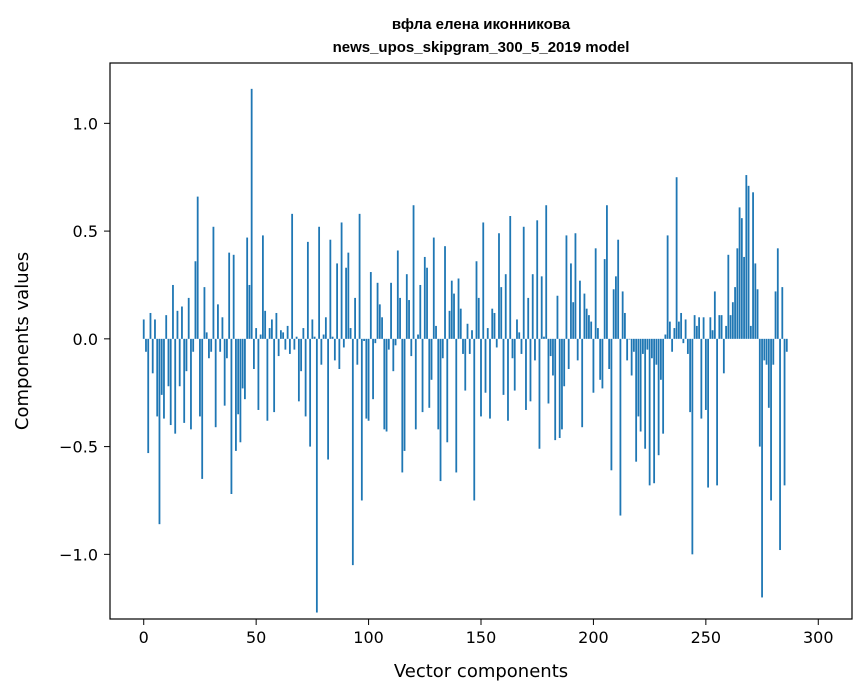 The width and height of the screenshot is (867, 696). What do you see at coordinates (22, 341) in the screenshot?
I see `y-axis-label: Components values` at bounding box center [22, 341].